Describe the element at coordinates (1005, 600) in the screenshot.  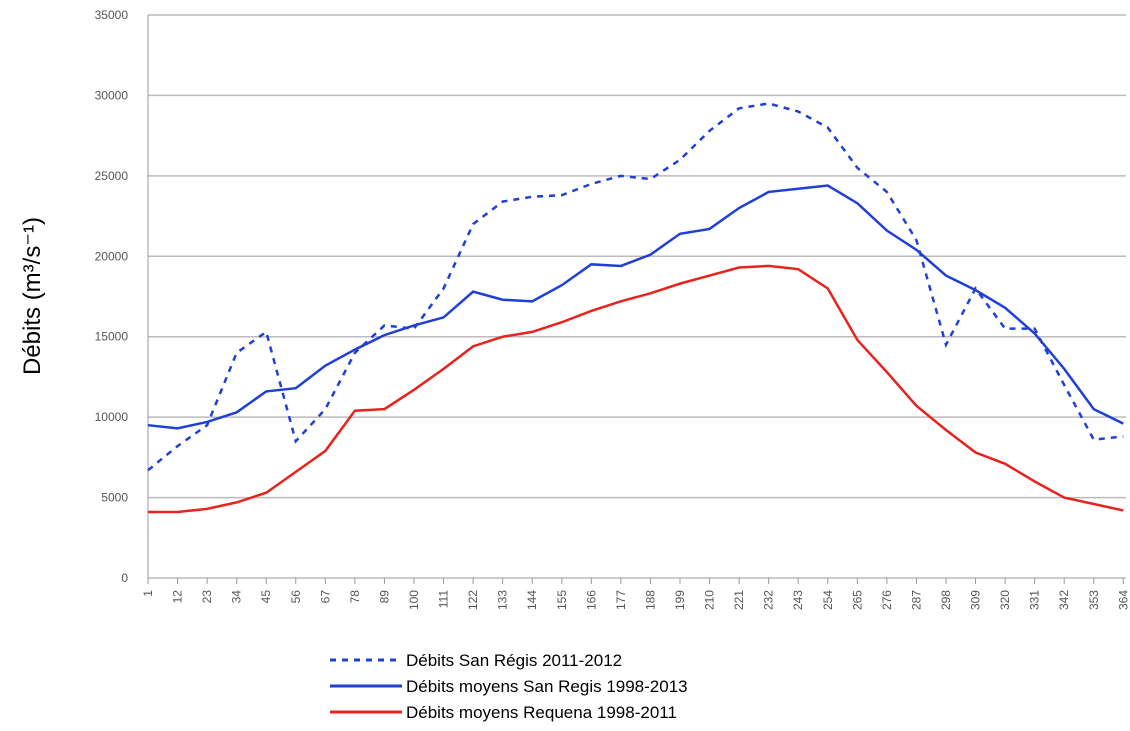
I see `x-tick-label: 320` at that location.